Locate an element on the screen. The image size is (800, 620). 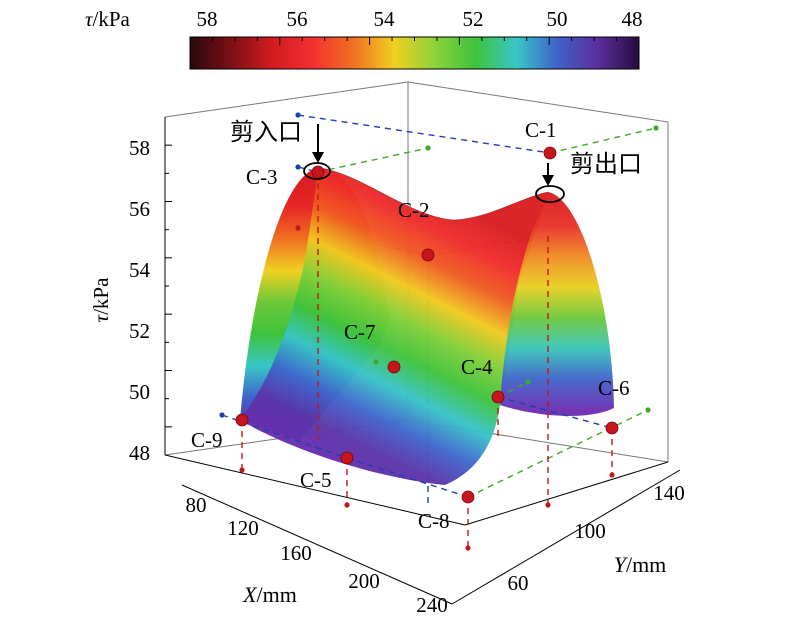
z-tick-label: 48 is located at coordinates (139, 453).